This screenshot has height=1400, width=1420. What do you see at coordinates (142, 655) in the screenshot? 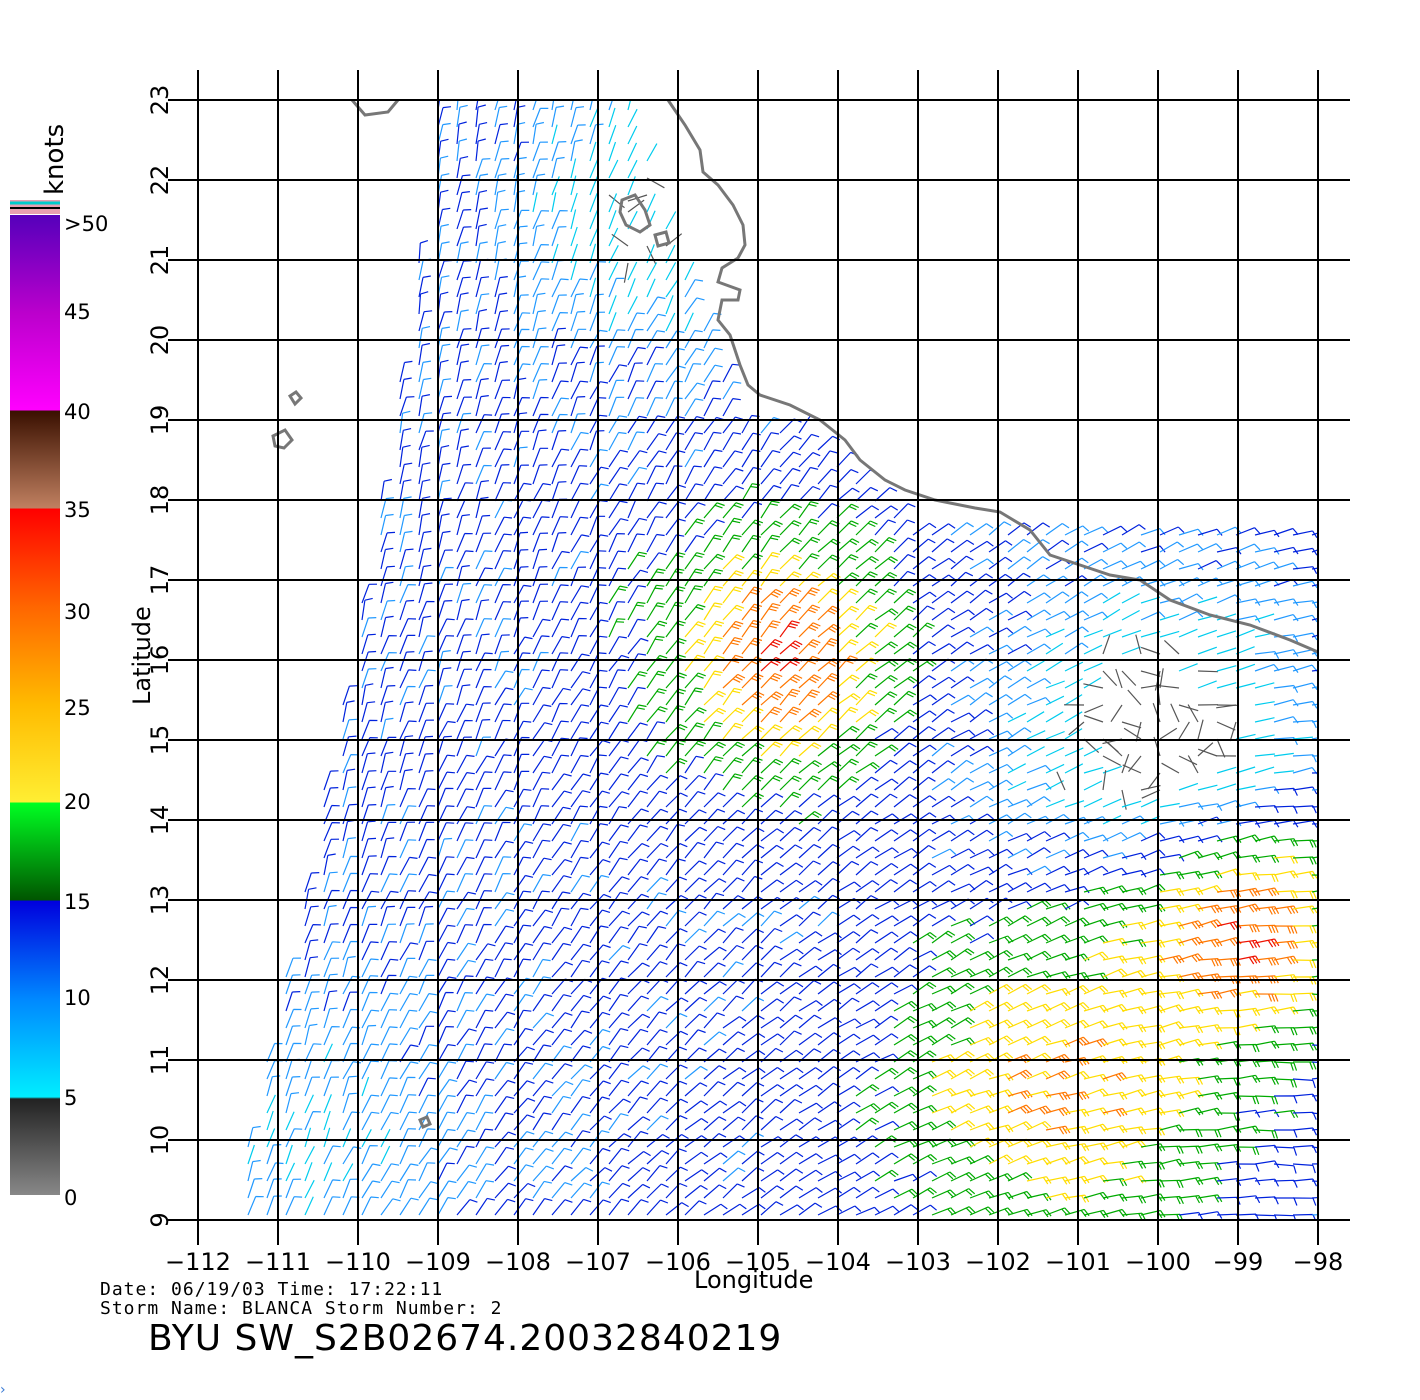
I see `y-axis-title: Latitude` at bounding box center [142, 655].